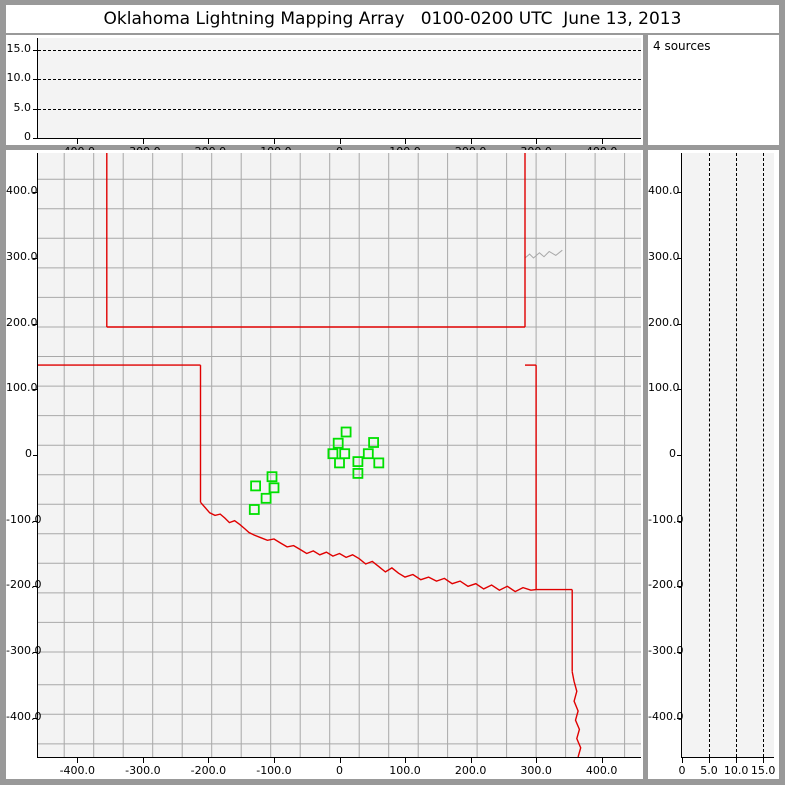 Image resolution: width=785 pixels, height=785 pixels. Describe the element at coordinates (208, 770) in the screenshot. I see `x-tick-label: -200.0` at that location.